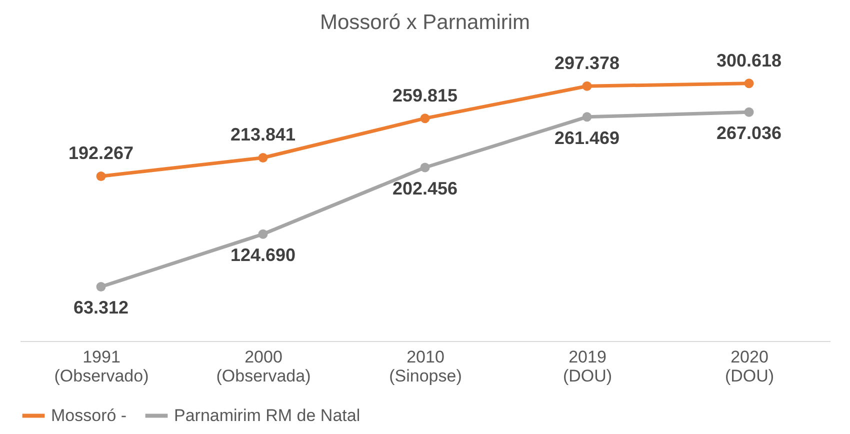  Describe the element at coordinates (749, 133) in the screenshot. I see `data-label: 267.036` at that location.